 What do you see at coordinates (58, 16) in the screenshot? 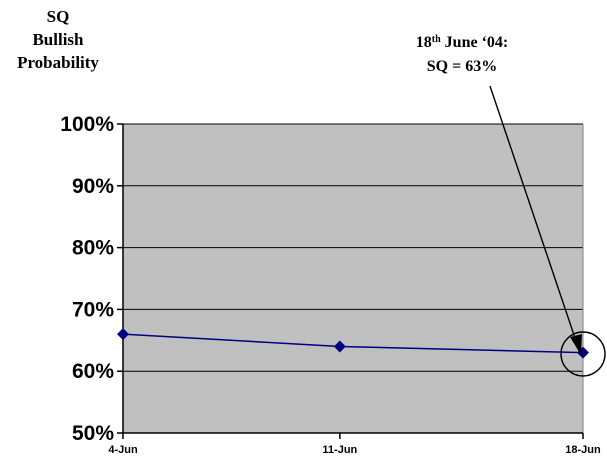
I see `y-axis-label-line-1: SQ` at bounding box center [58, 16].